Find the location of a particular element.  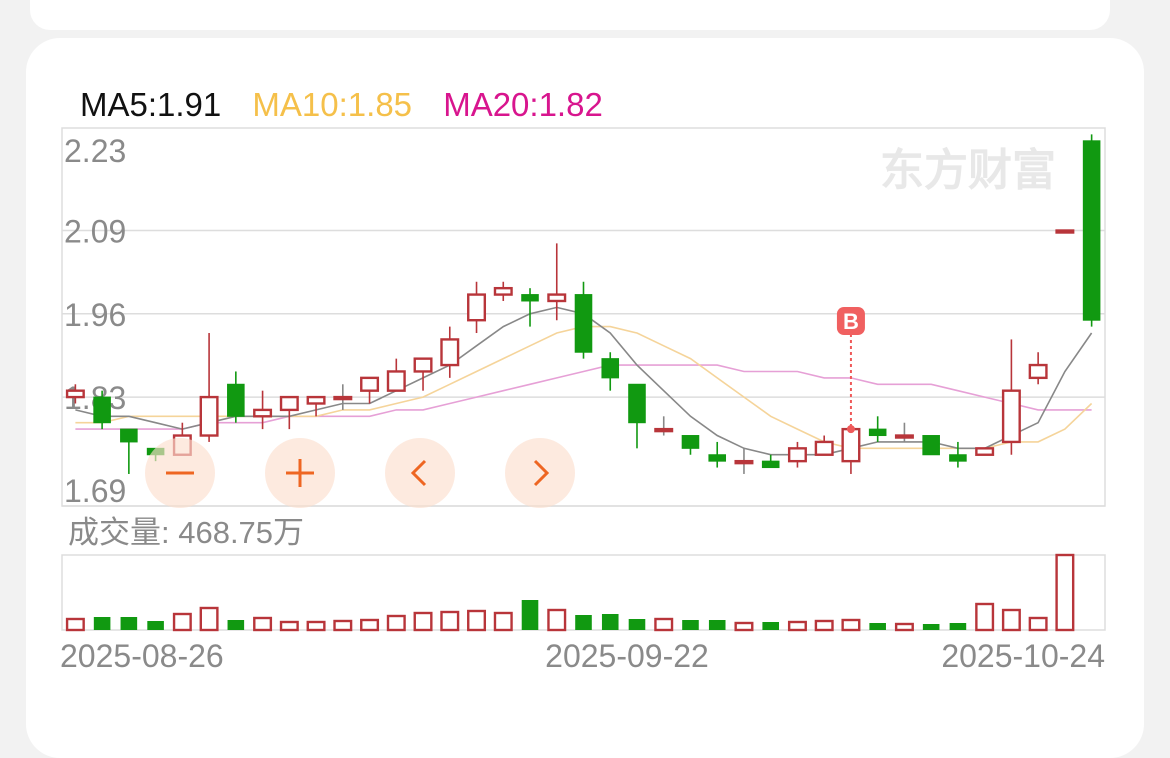

buy-marker-letter: B is located at coordinates (851, 321).